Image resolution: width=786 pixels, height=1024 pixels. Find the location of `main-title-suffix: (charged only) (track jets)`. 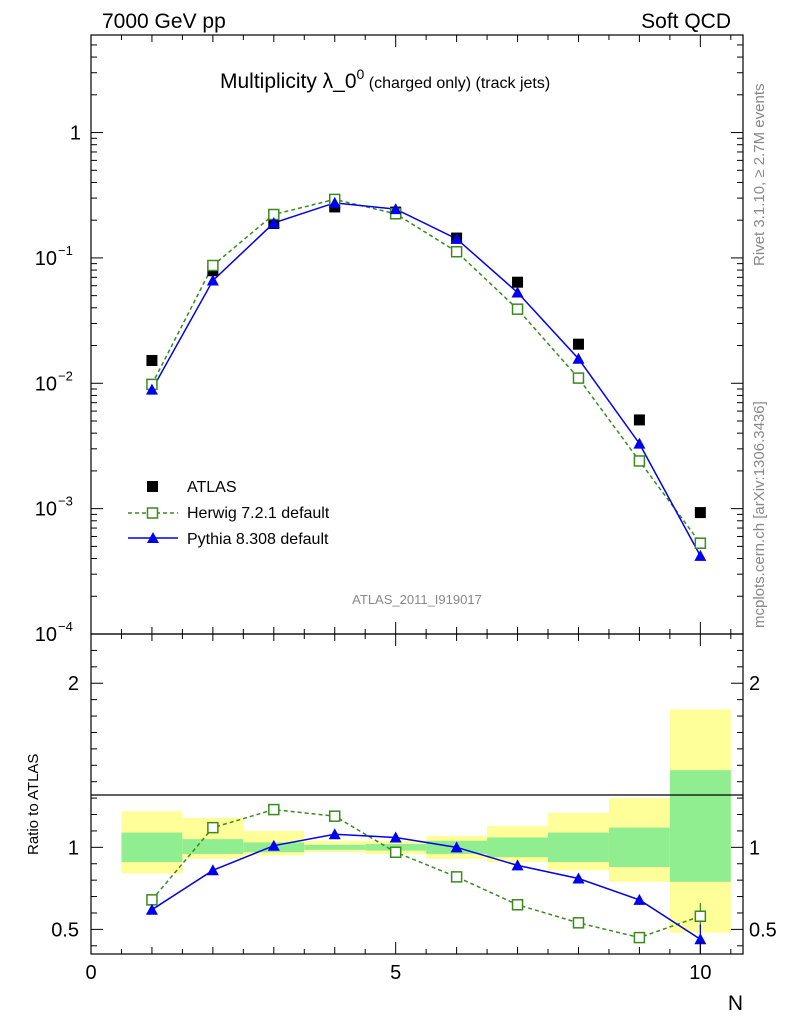

main-title-suffix: (charged only) (track jets) is located at coordinates (457, 83).